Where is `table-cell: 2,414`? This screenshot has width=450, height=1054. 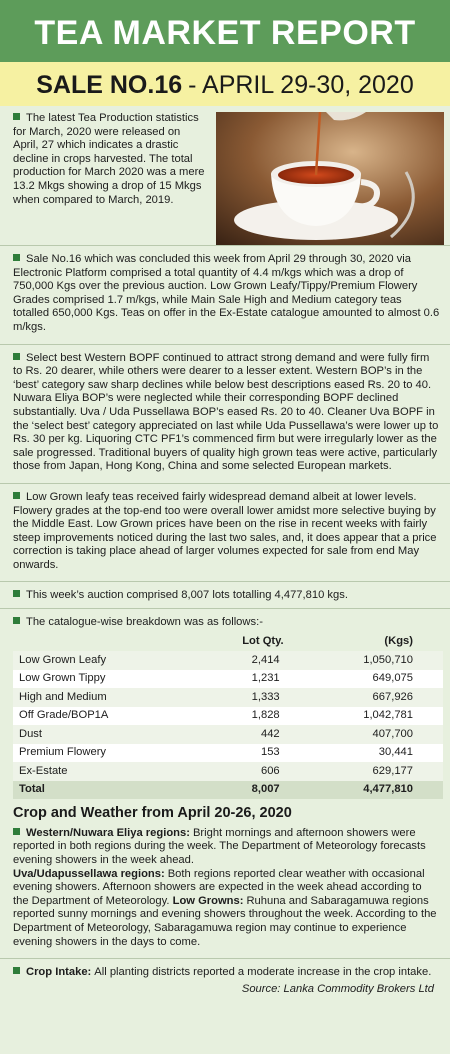 table-cell: 2,414 is located at coordinates (242, 660).